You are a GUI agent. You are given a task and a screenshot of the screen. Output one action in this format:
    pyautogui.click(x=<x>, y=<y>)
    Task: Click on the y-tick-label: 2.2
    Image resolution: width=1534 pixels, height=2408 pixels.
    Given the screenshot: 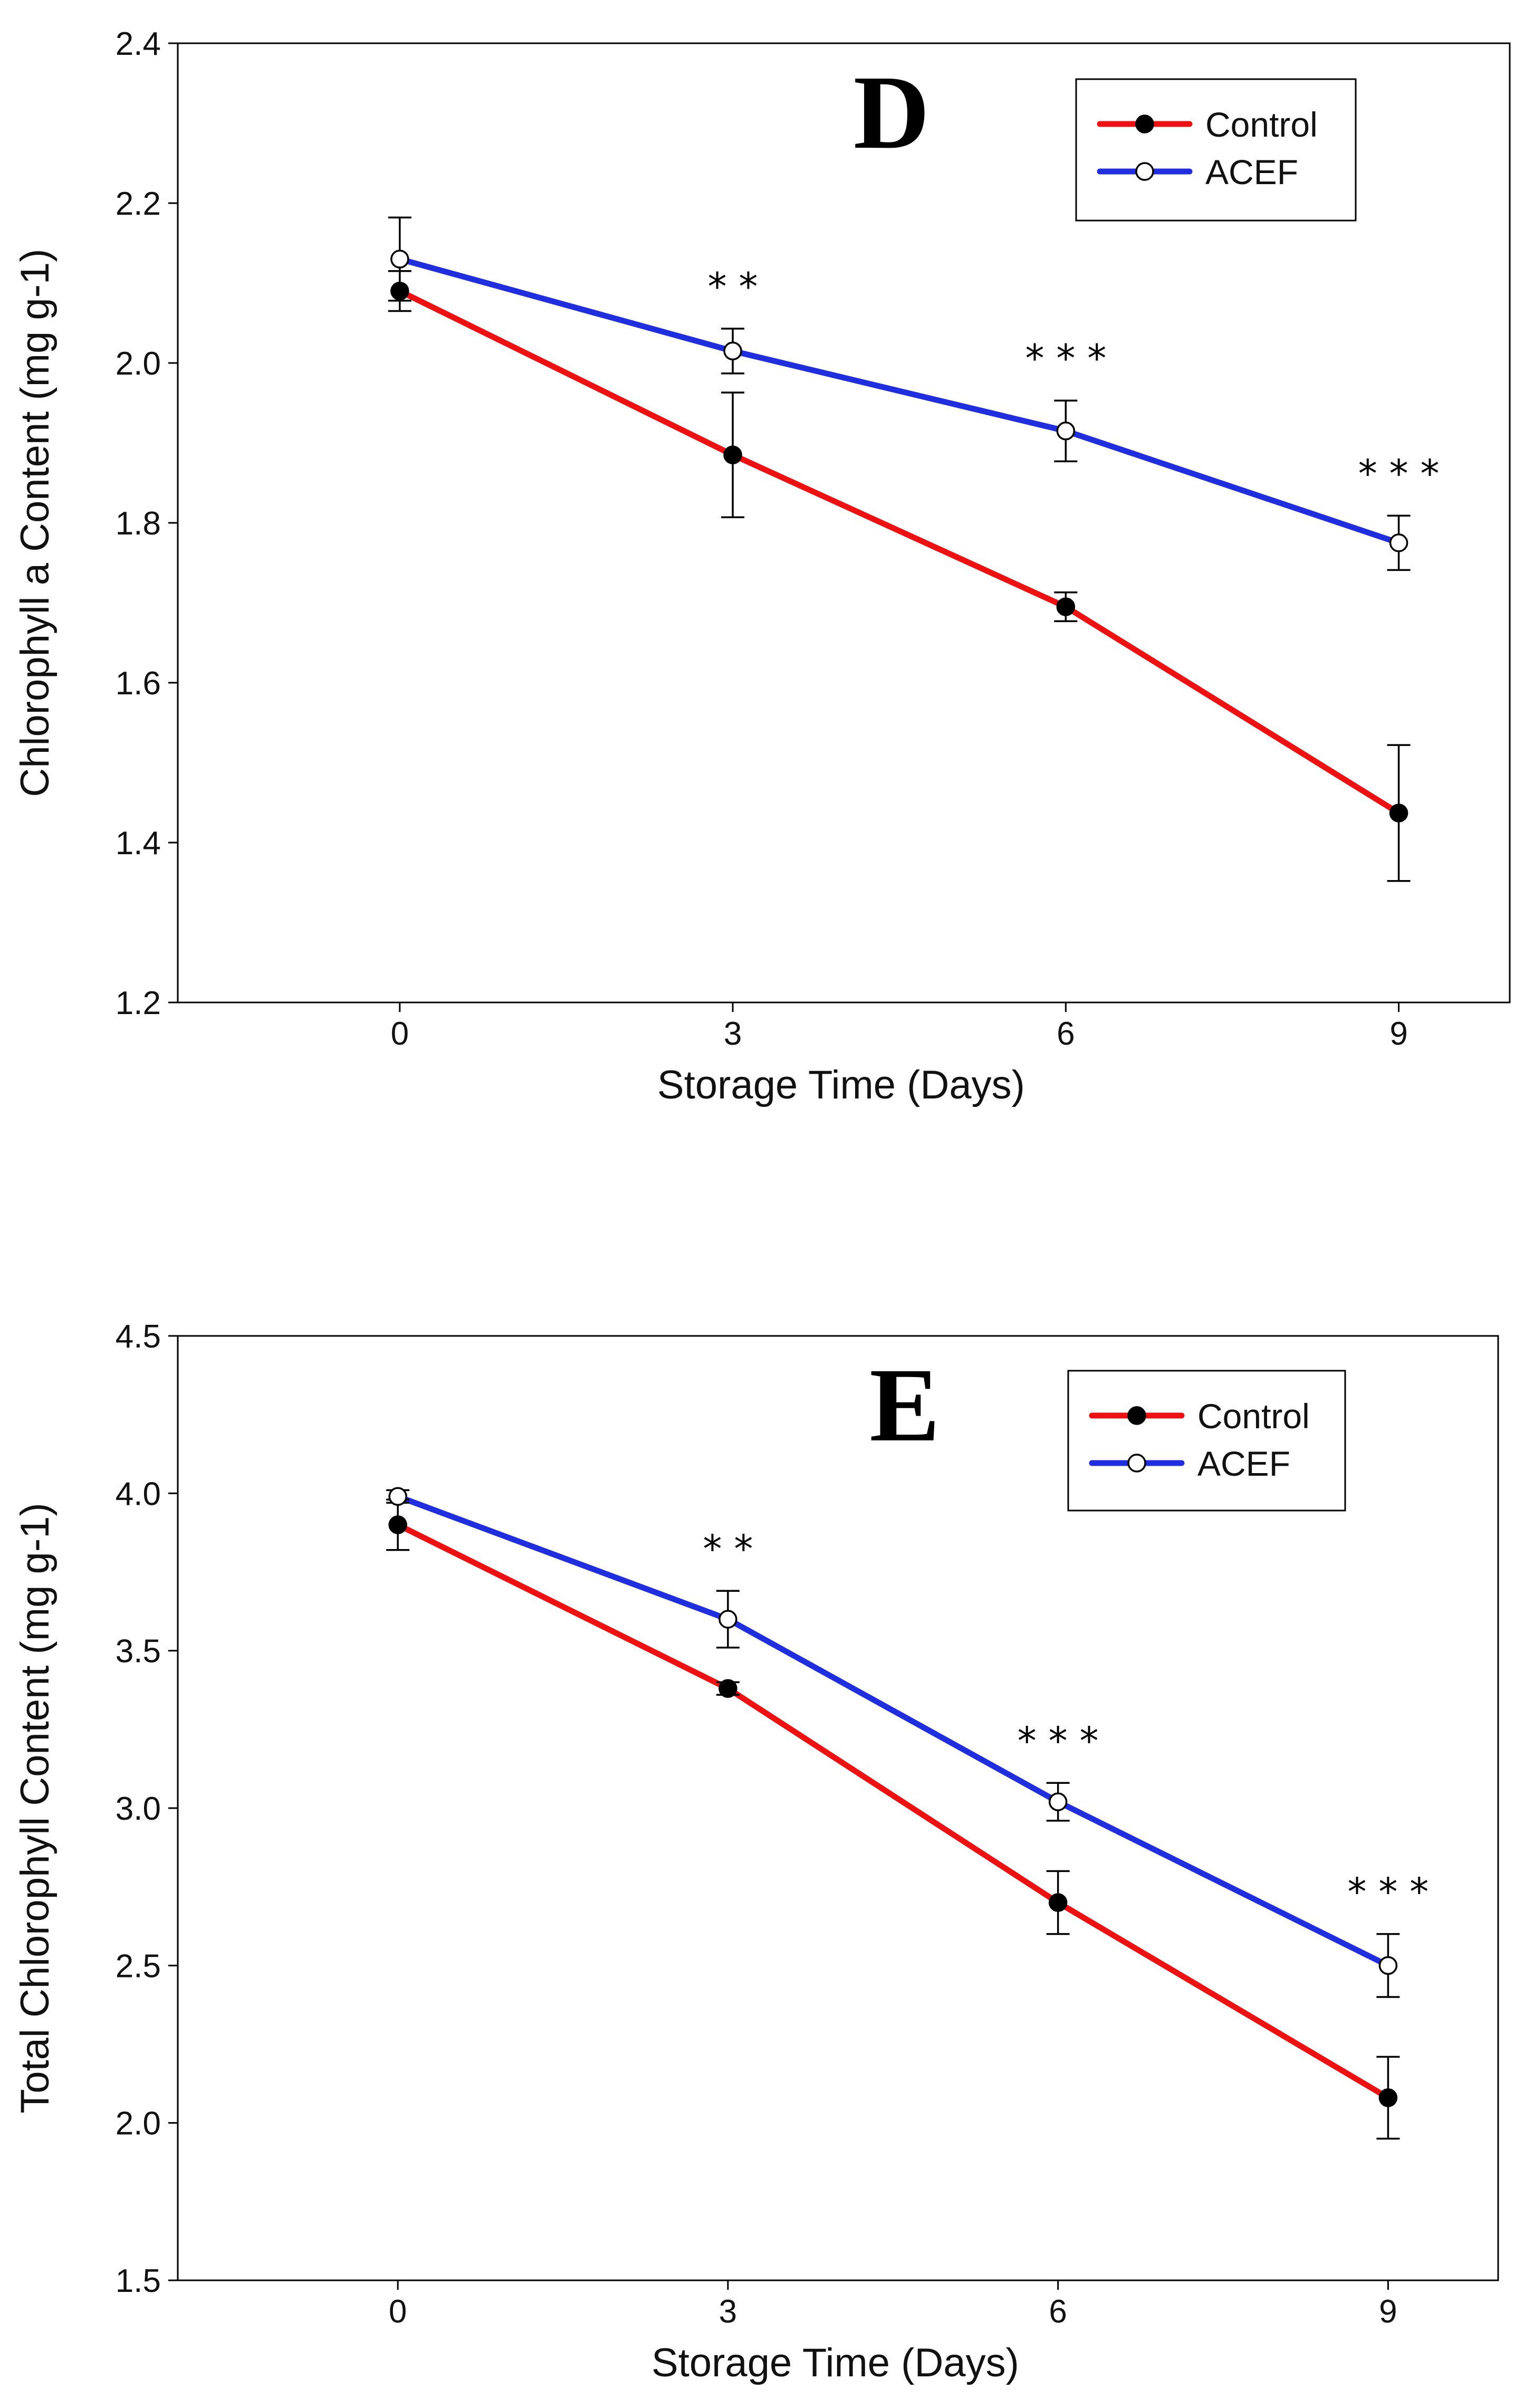 What is the action you would take?
    pyautogui.click(x=138, y=204)
    